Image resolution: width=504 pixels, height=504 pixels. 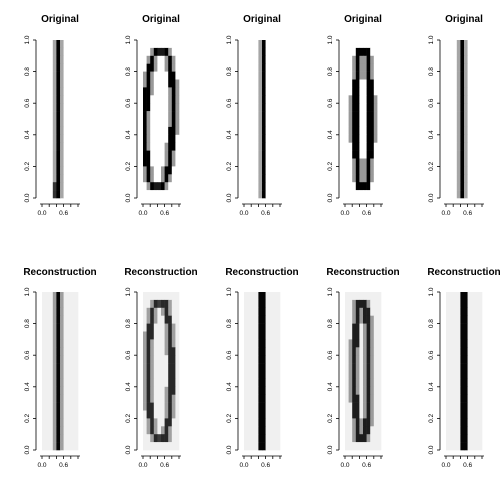 What do you see at coordinates (330, 102) in the screenshot?
I see `y-tick-label: 0.6` at bounding box center [330, 102].